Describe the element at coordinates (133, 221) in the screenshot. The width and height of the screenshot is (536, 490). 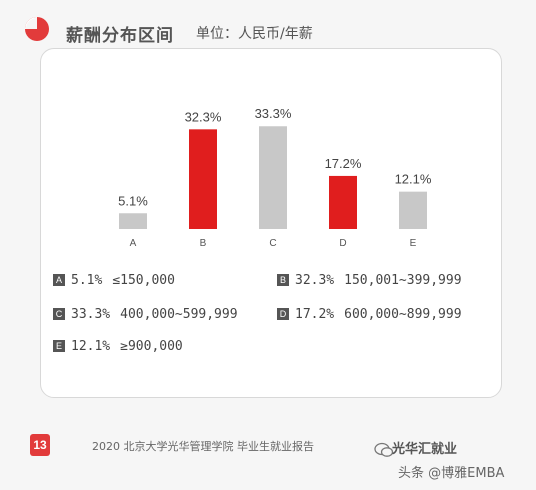
I see `bar-a` at that location.